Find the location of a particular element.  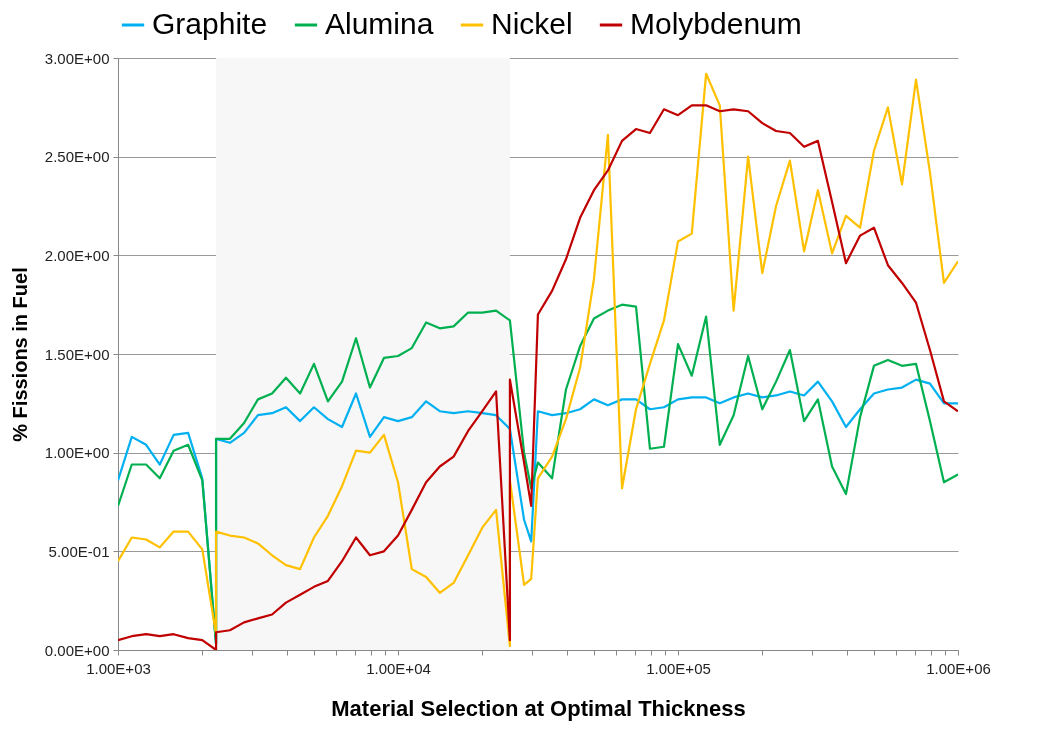

x-axis-title: Material Selection at Optimal Thickness is located at coordinates (538, 708).